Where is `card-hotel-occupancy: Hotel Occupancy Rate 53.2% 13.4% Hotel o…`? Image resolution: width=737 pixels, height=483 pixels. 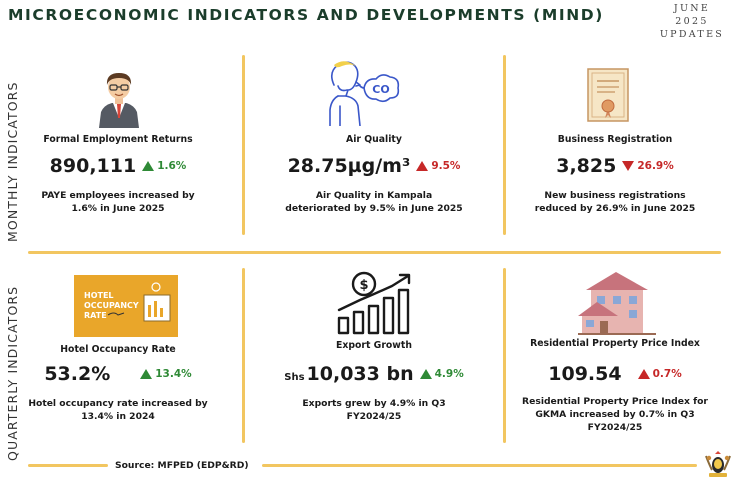 card-hotel-occupancy: Hotel Occupancy Rate 53.2% 13.4% Hotel o… is located at coordinates (118, 383).